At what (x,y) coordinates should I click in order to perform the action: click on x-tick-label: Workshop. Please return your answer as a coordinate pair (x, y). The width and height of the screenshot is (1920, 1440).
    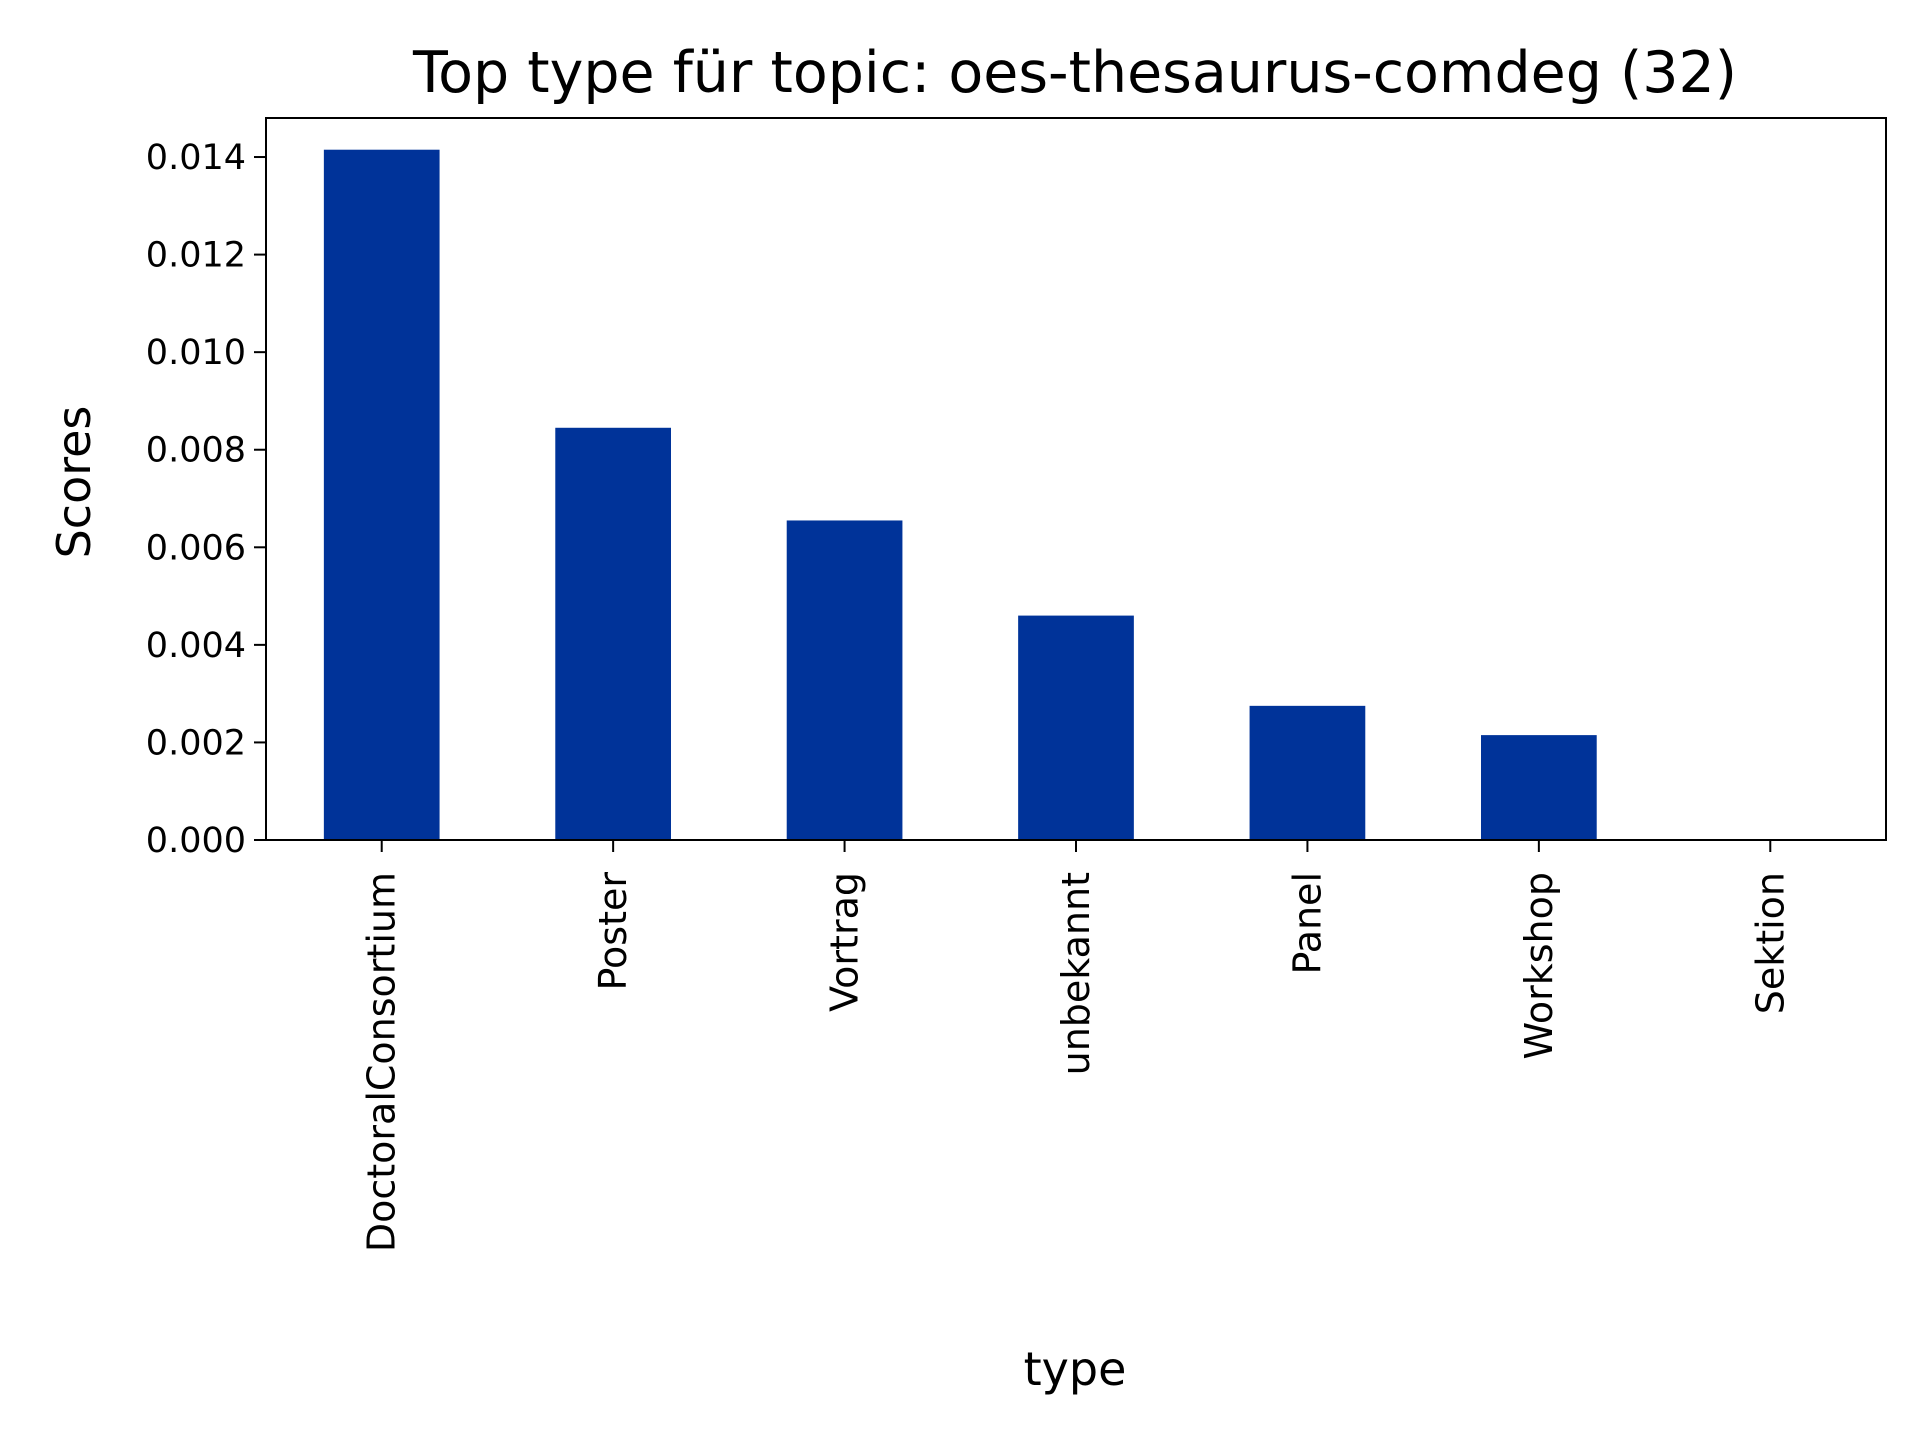
    Looking at the image, I should click on (1539, 965).